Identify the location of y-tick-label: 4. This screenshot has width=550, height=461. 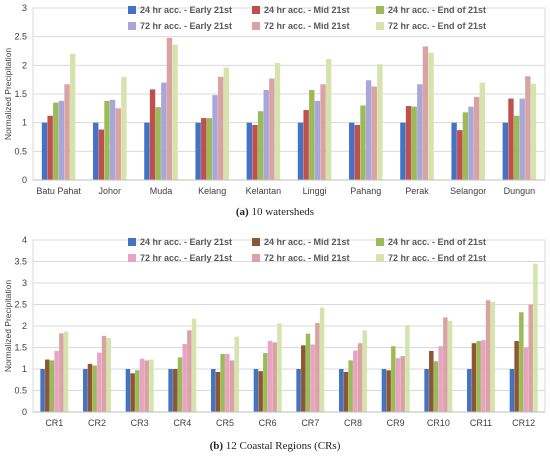
(24, 240).